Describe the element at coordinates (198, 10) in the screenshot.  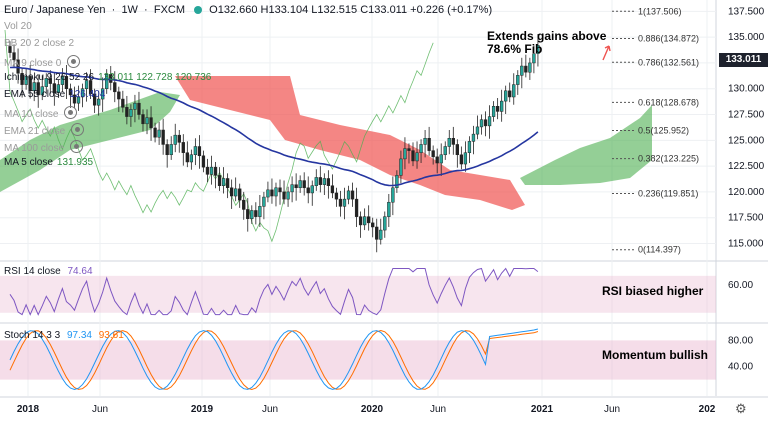
I see `market-status-icon` at that location.